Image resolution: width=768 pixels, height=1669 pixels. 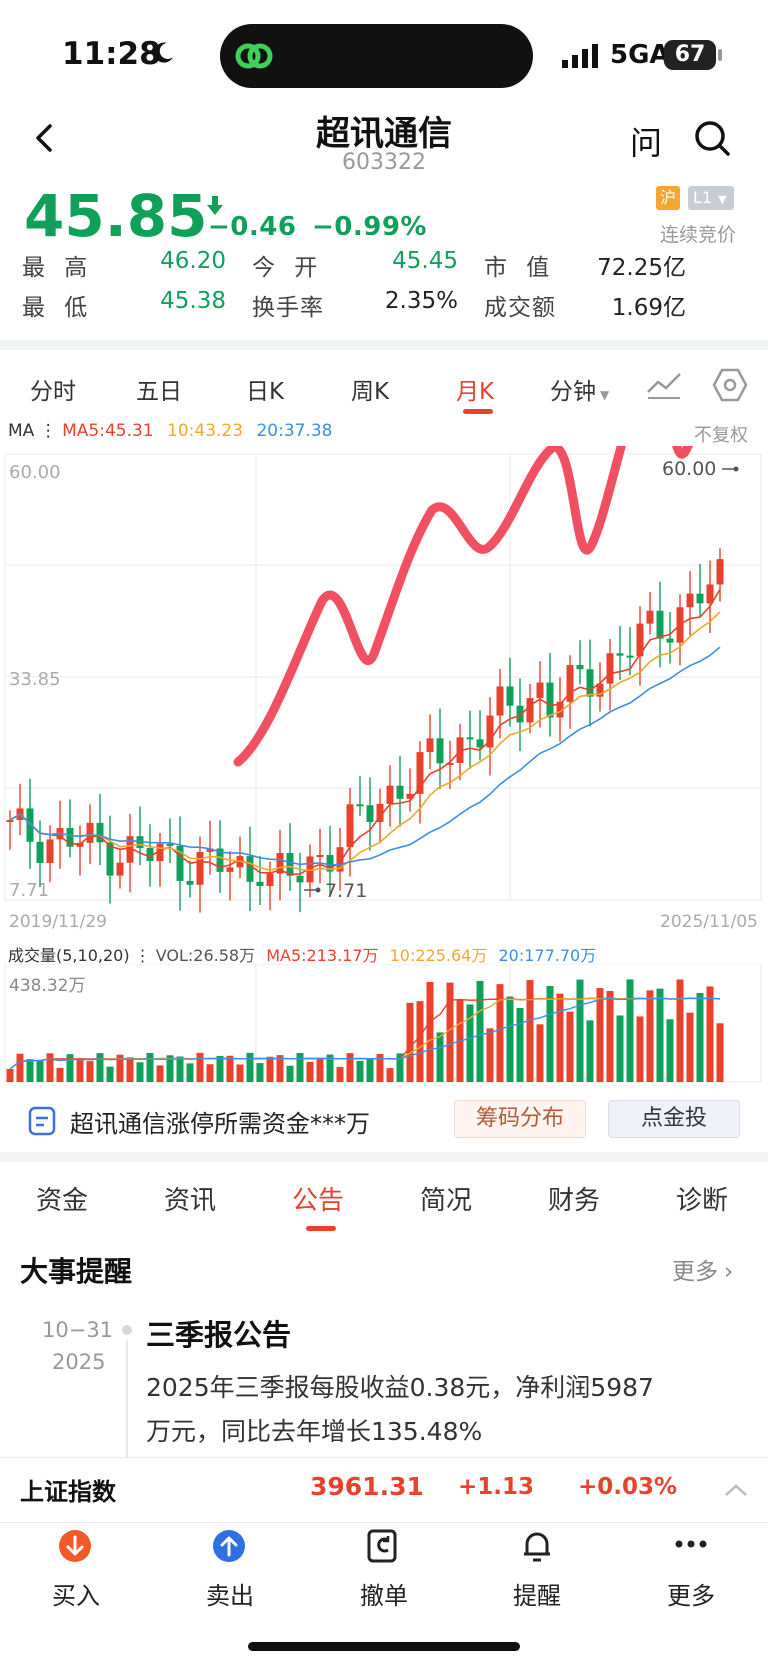 I want to click on status-time: 11:28, so click(x=111, y=54).